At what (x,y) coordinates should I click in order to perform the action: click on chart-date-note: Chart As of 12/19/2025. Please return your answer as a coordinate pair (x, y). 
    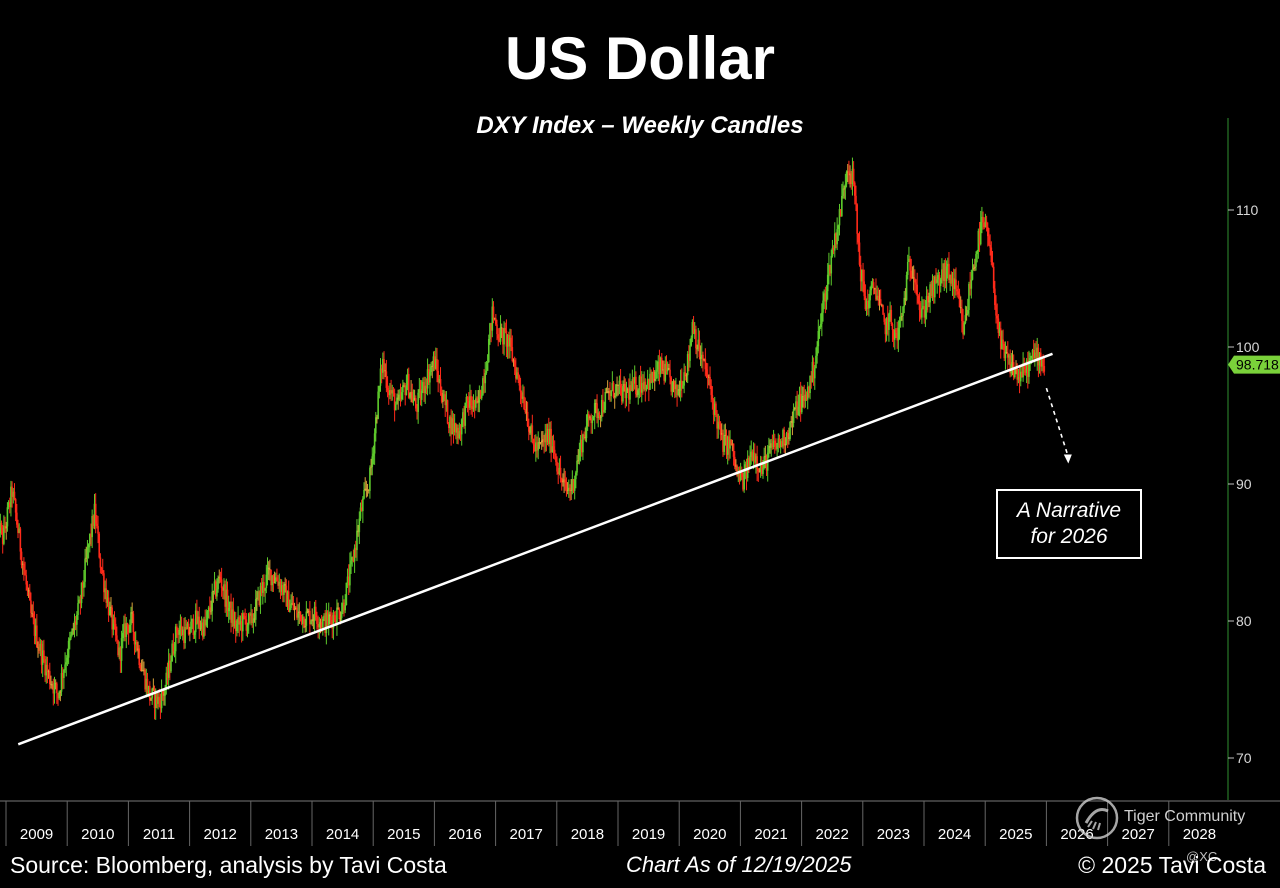
    Looking at the image, I should click on (739, 864).